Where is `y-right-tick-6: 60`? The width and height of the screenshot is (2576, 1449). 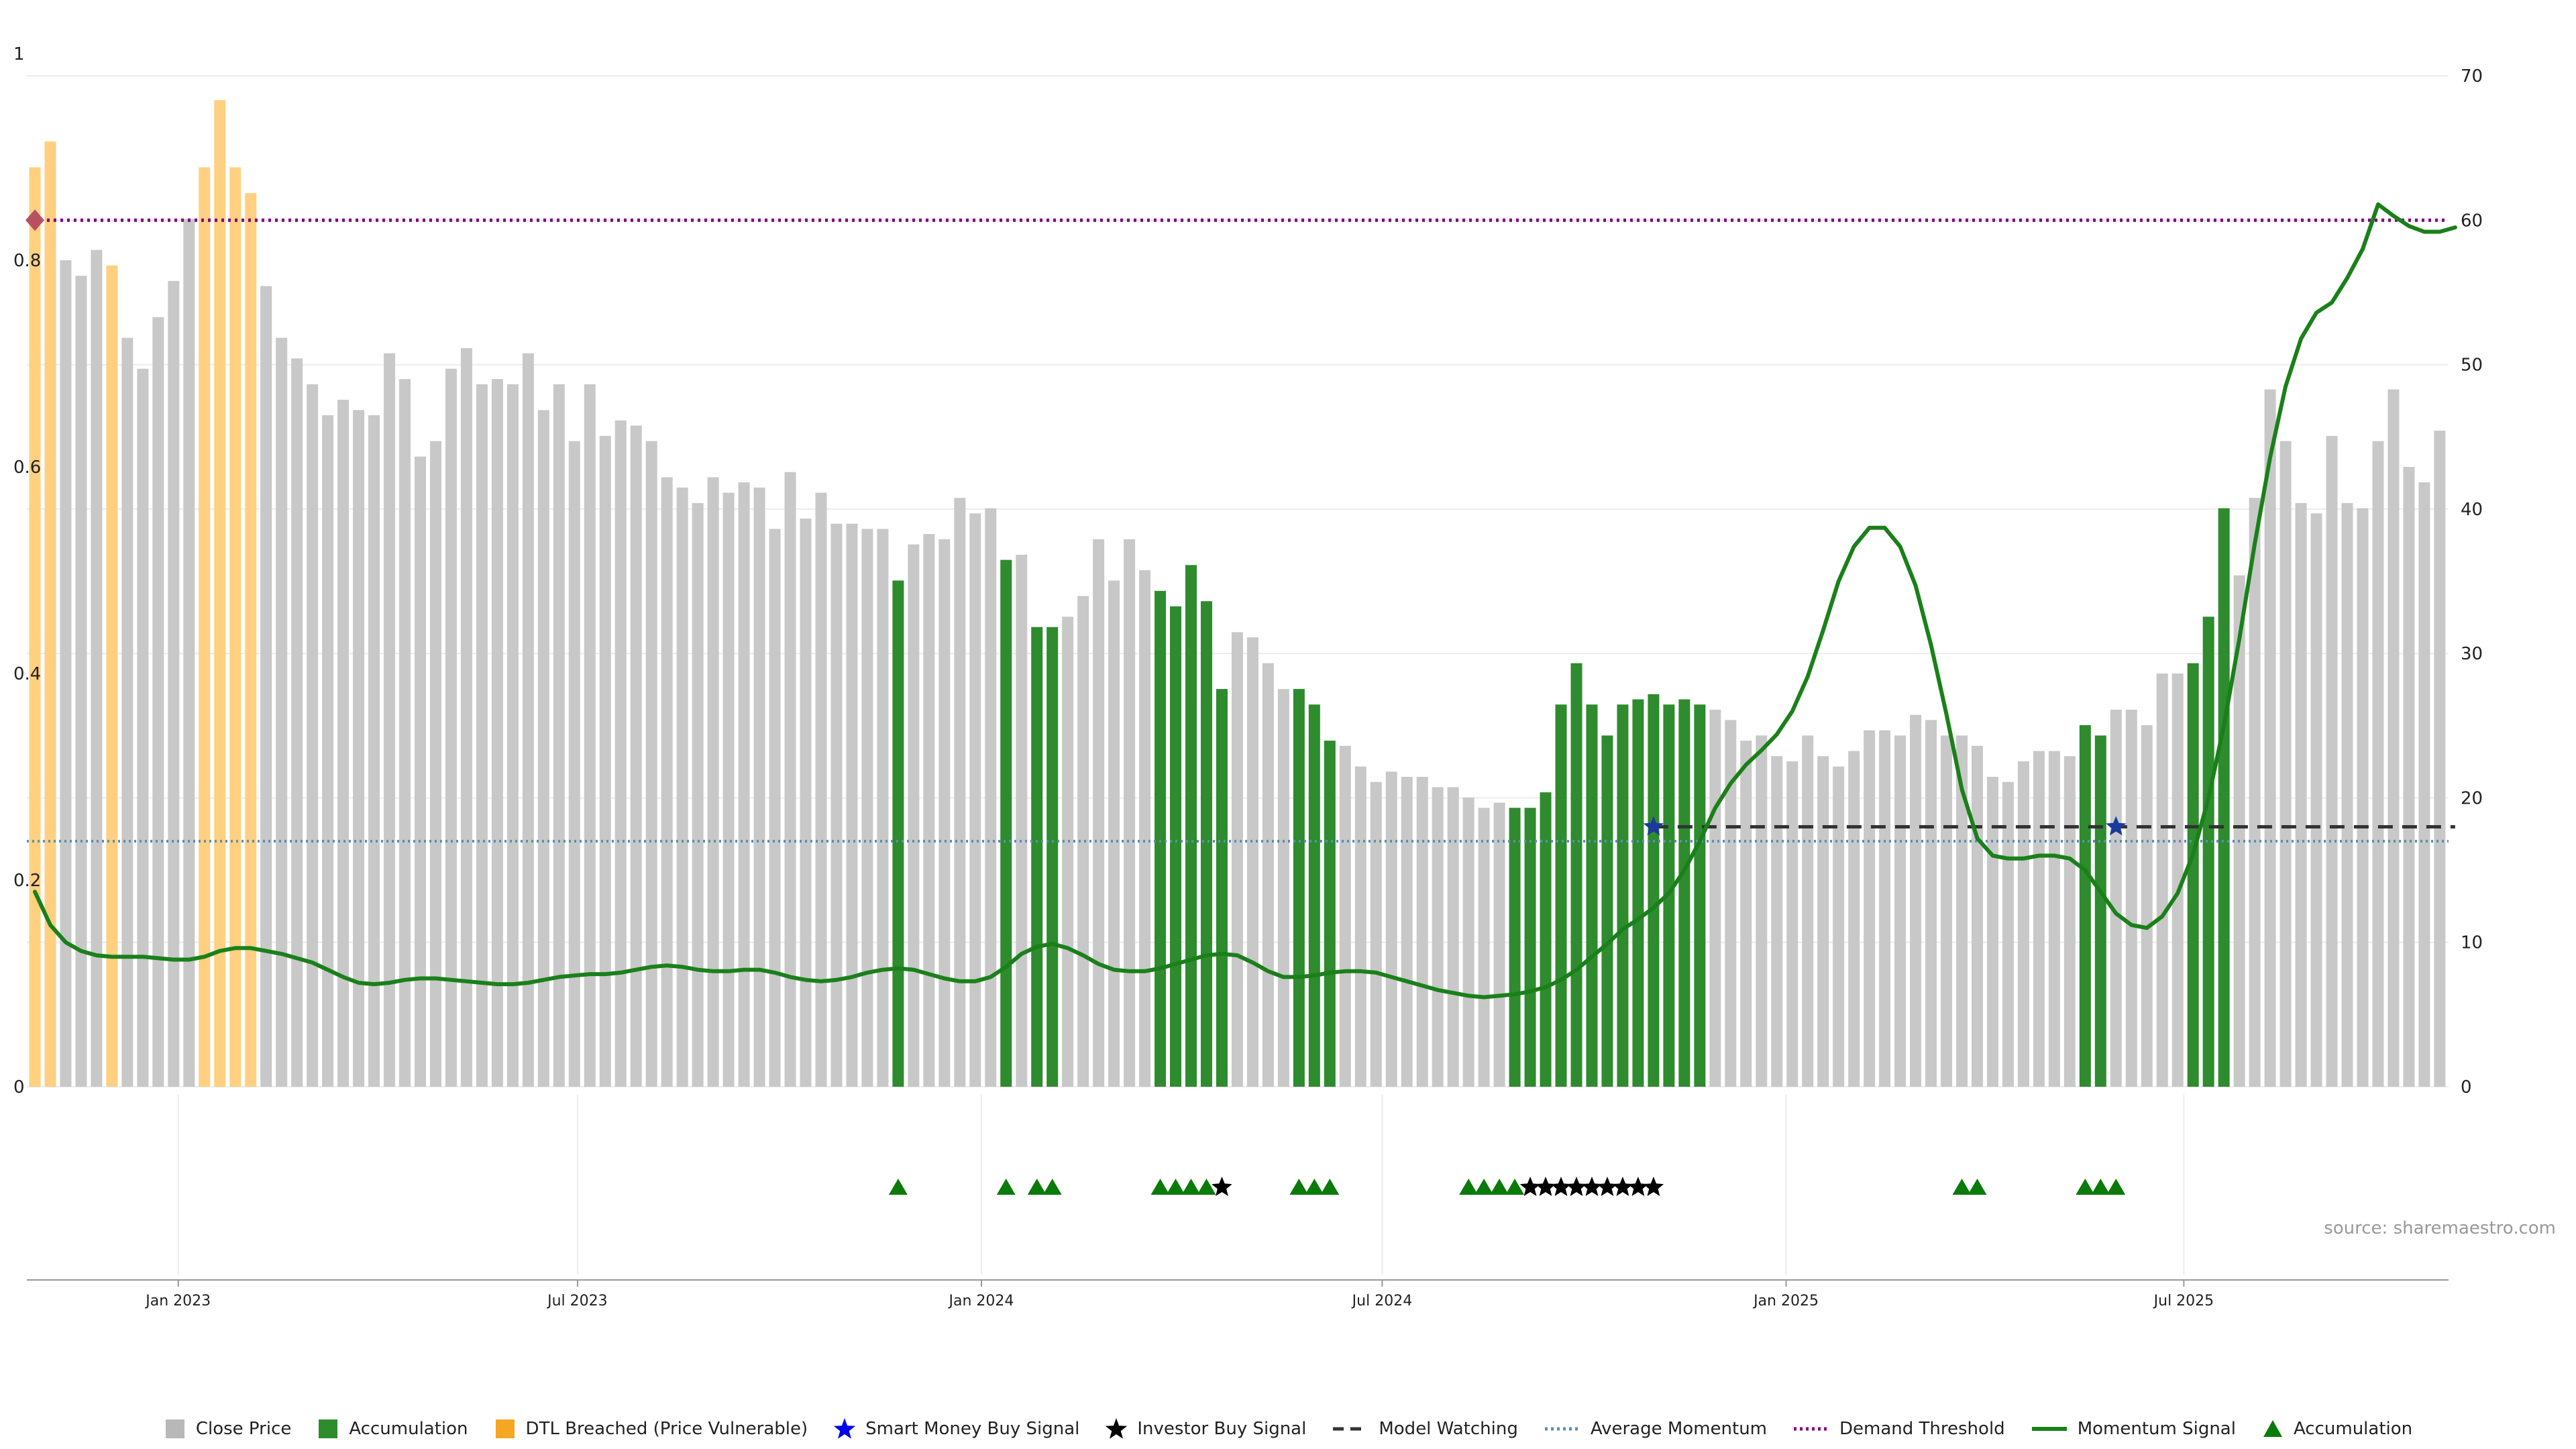 y-right-tick-6: 60 is located at coordinates (2472, 221).